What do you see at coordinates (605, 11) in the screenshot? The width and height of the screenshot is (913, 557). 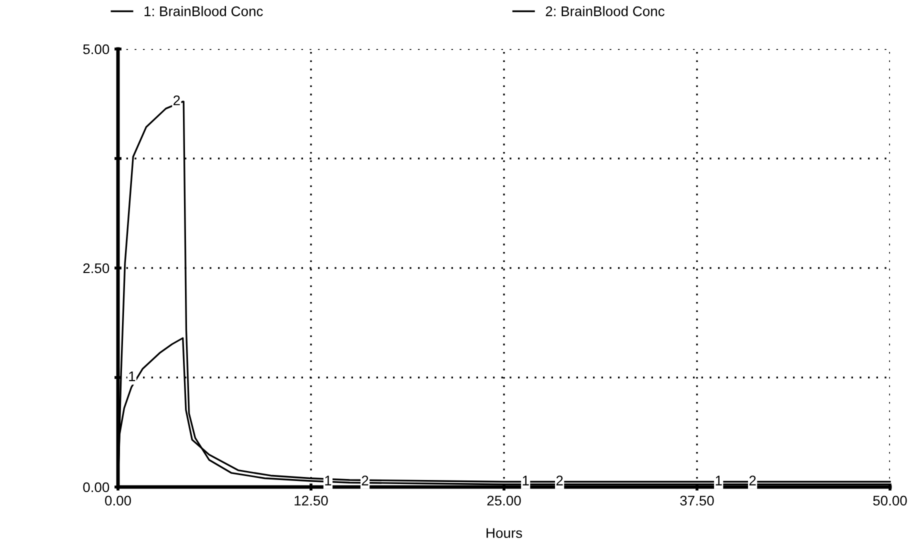 I see `legend-label: 2: BrainBlood Conc` at bounding box center [605, 11].